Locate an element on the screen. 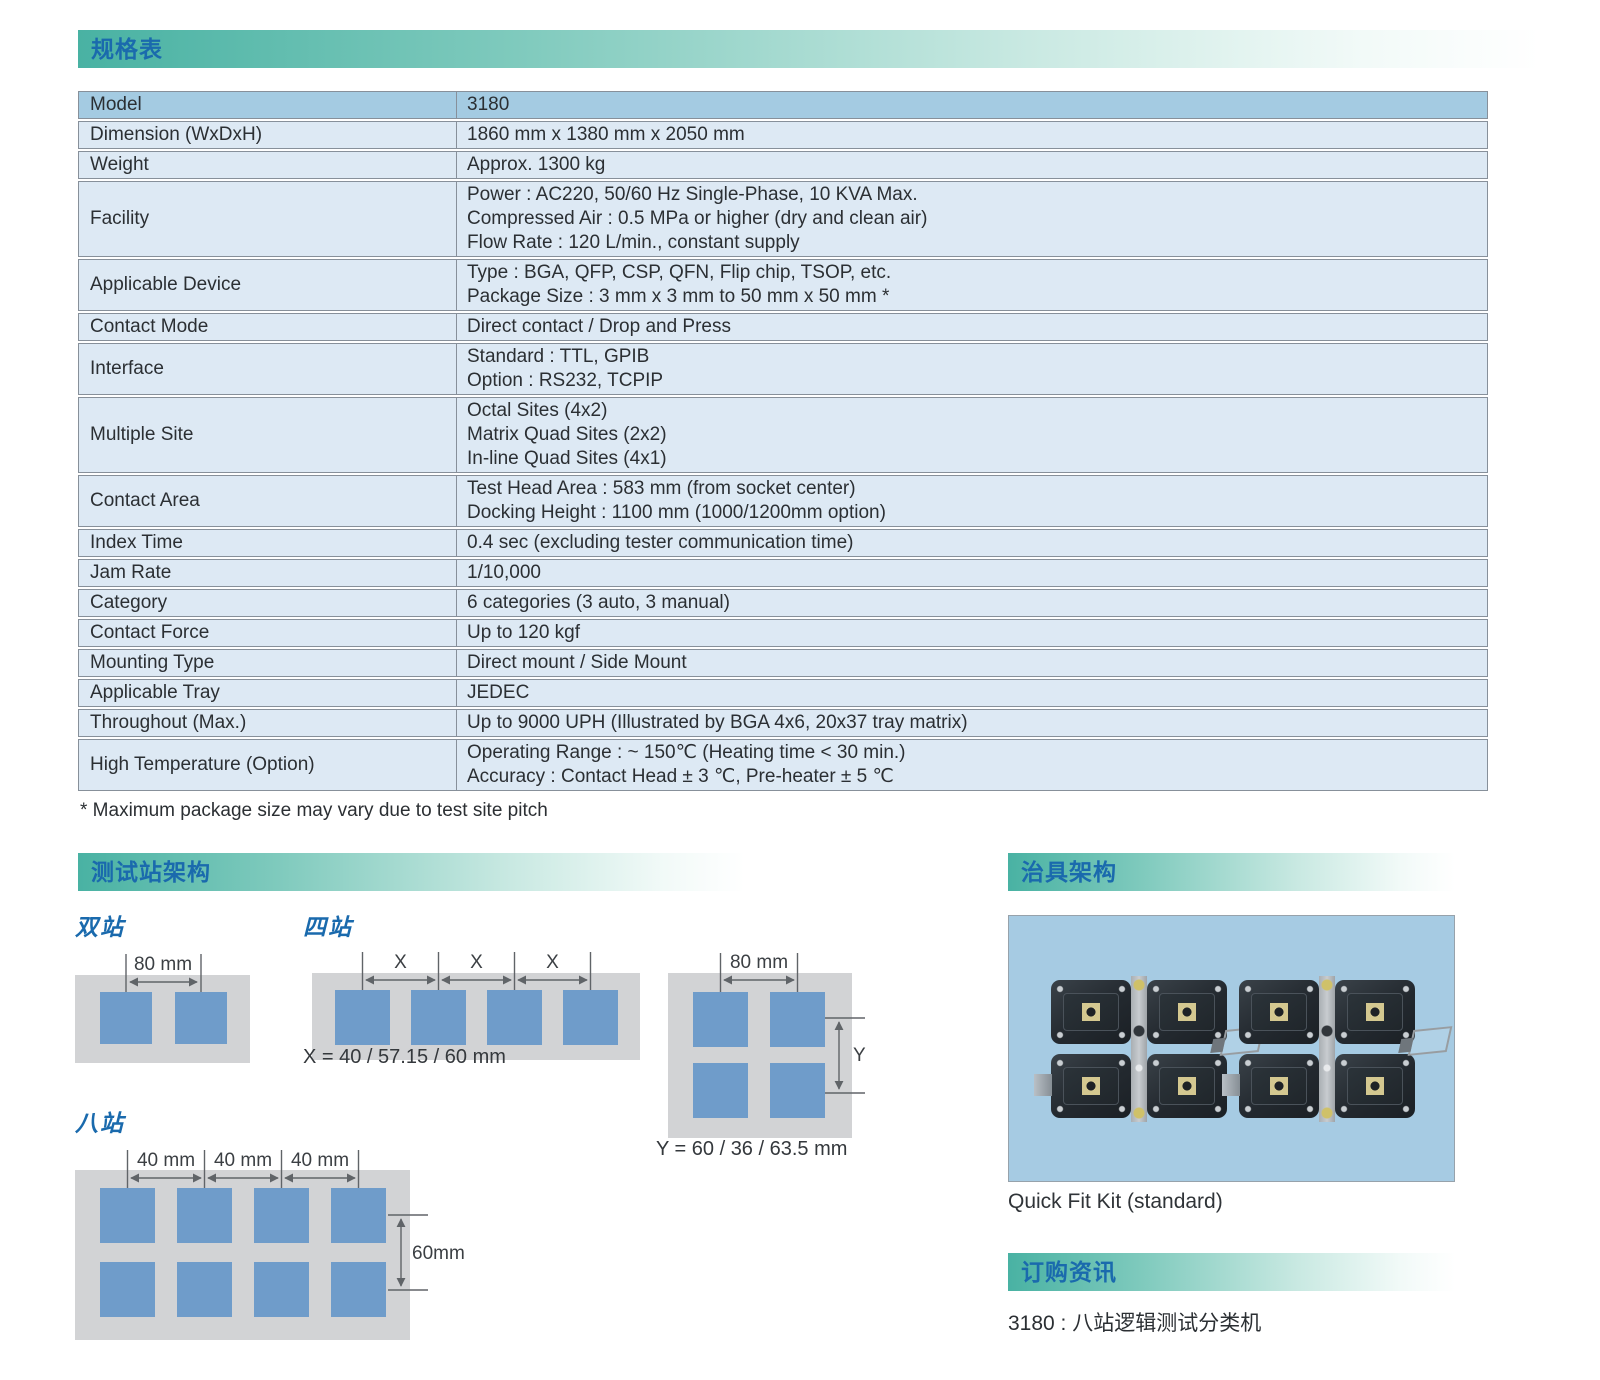 This screenshot has height=1380, width=1600. lever-handle is located at coordinates (1430, 1041).